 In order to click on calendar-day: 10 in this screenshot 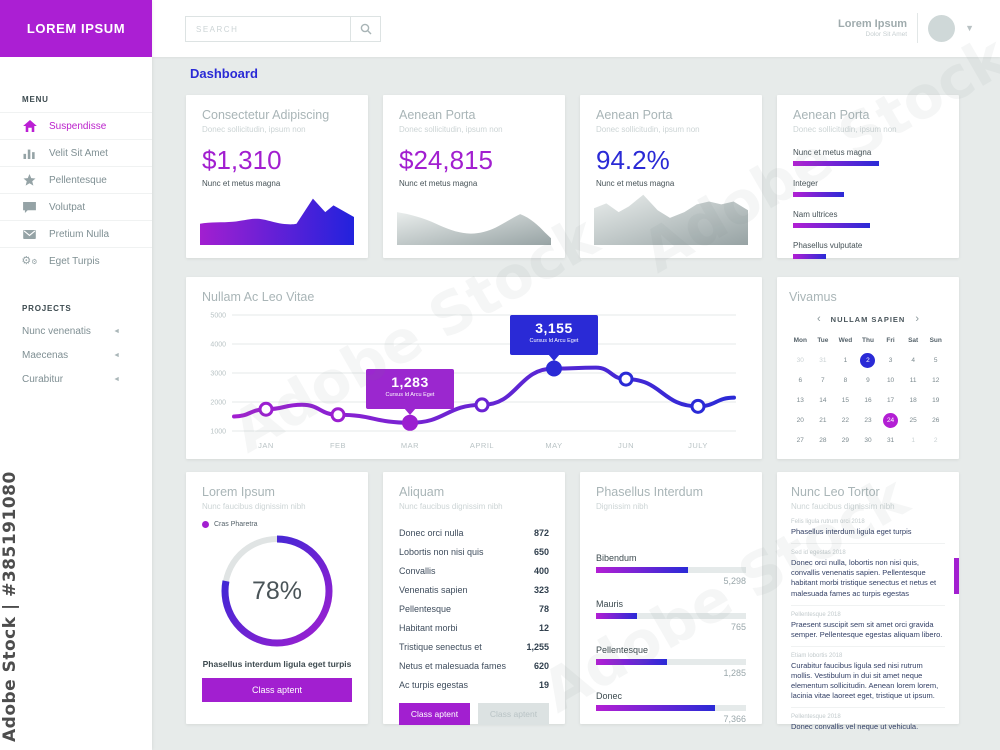, I will do `click(890, 380)`.